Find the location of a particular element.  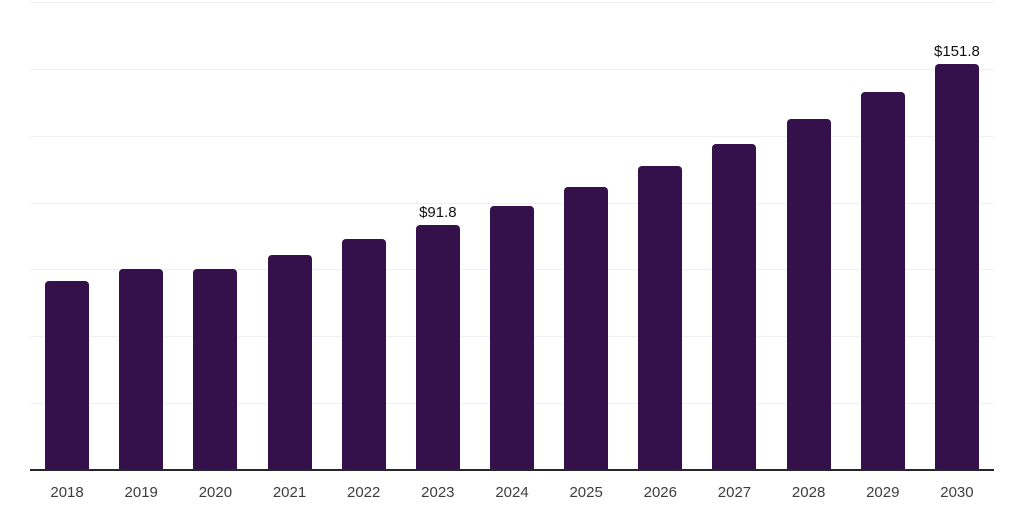

x-tick-label: 2030 is located at coordinates (957, 492).